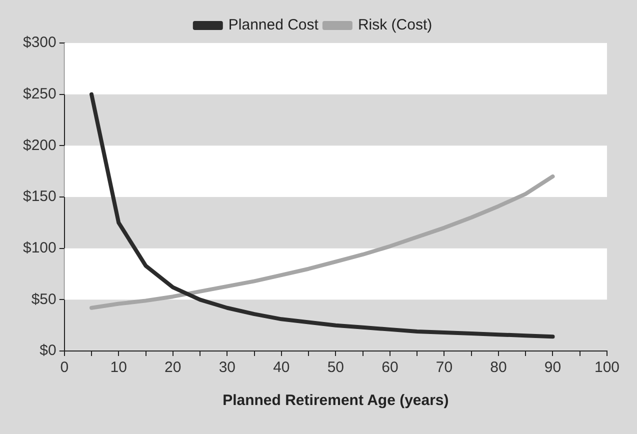  Describe the element at coordinates (395, 25) in the screenshot. I see `legend-label: Risk (Cost)` at that location.